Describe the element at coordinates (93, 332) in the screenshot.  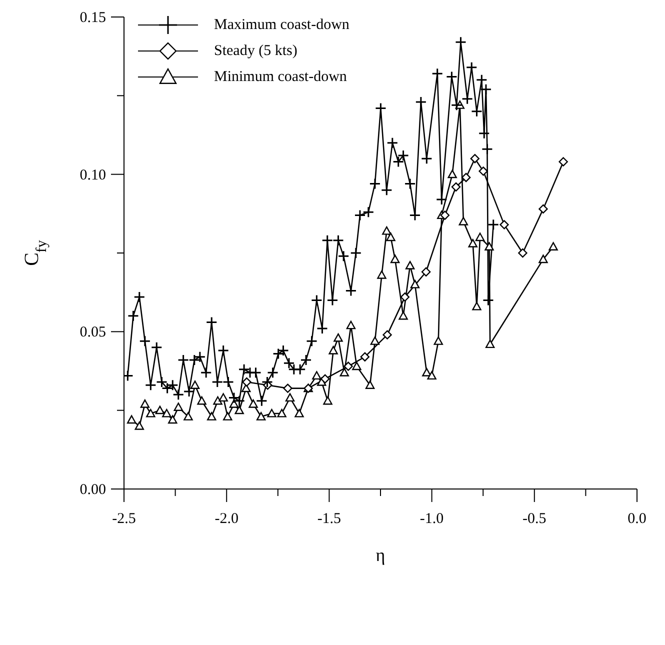
I see `y-tick-label: 0.05` at that location.